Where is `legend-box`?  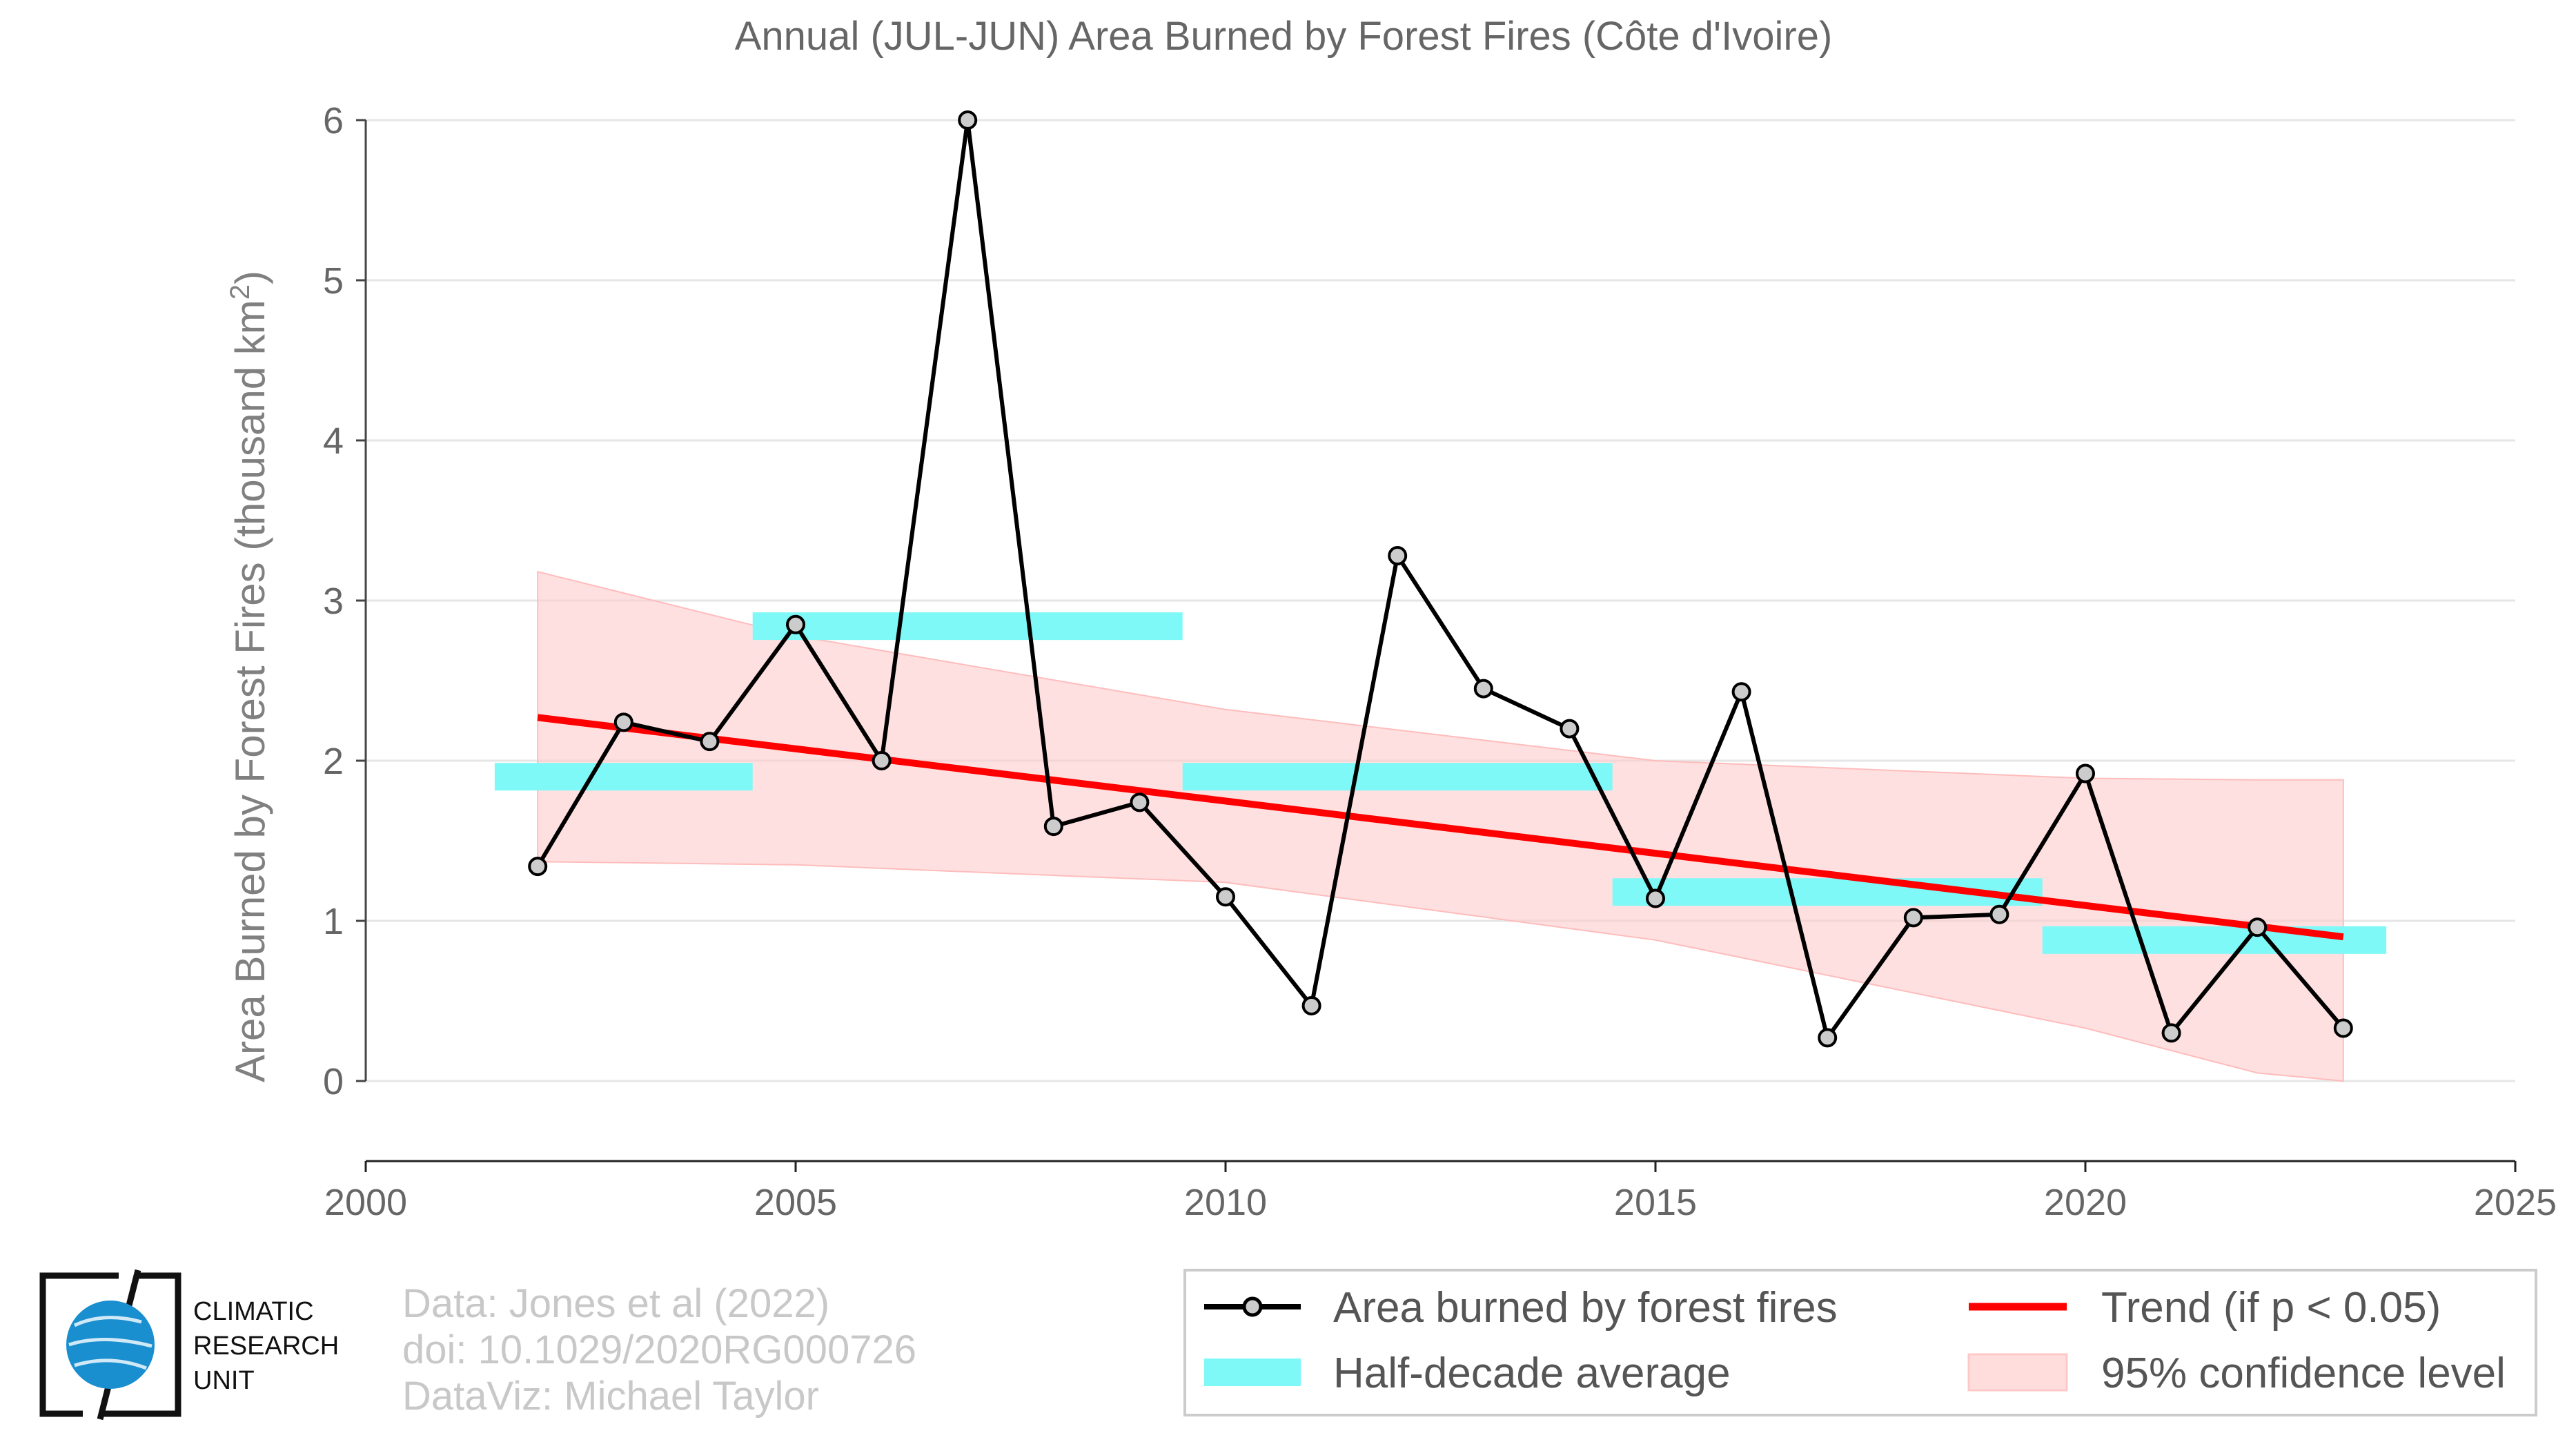
legend-box is located at coordinates (1860, 1342).